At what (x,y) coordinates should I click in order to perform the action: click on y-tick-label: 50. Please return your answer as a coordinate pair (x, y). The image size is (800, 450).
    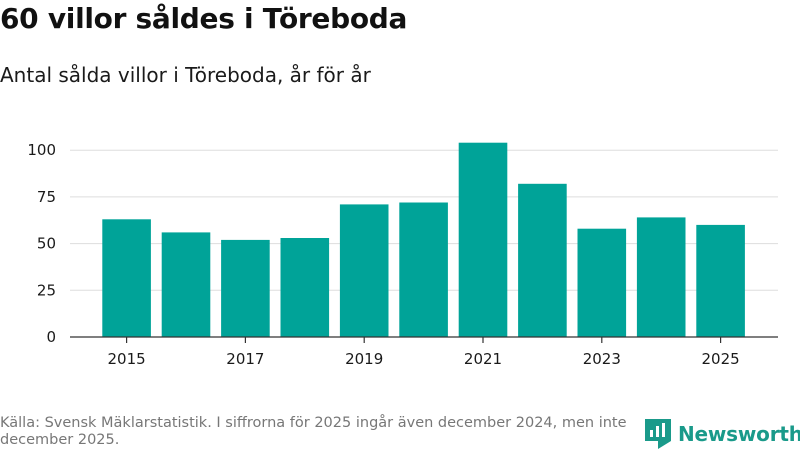
    Looking at the image, I should click on (46, 244).